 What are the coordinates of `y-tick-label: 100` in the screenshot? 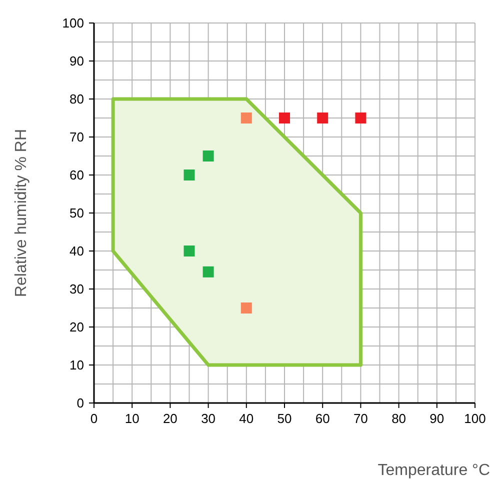 It's located at (73, 23).